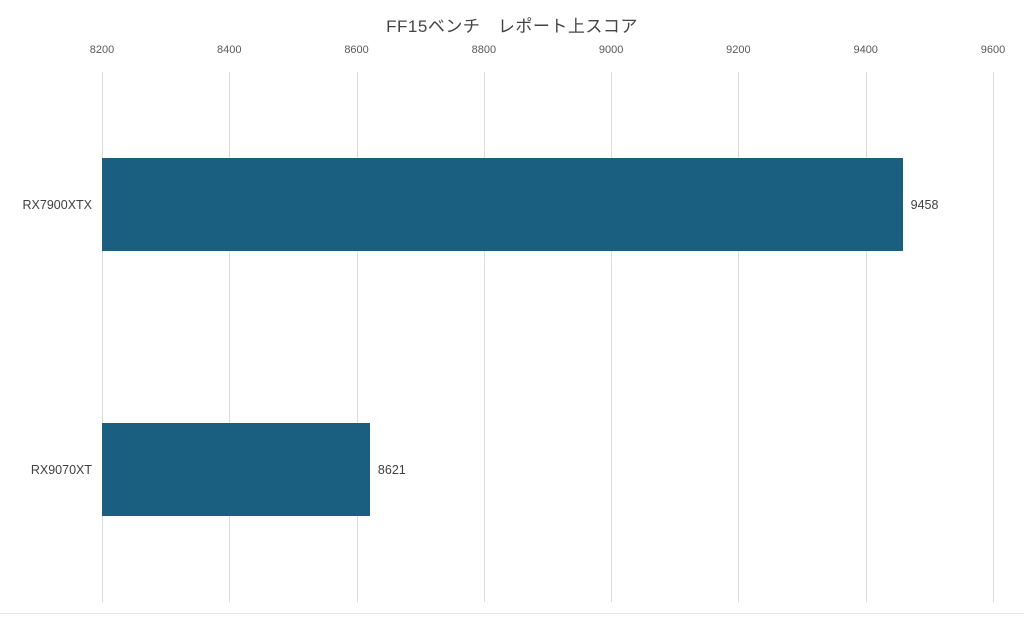 This screenshot has height=620, width=1024. I want to click on x-axis-tick-label: 9400, so click(865, 50).